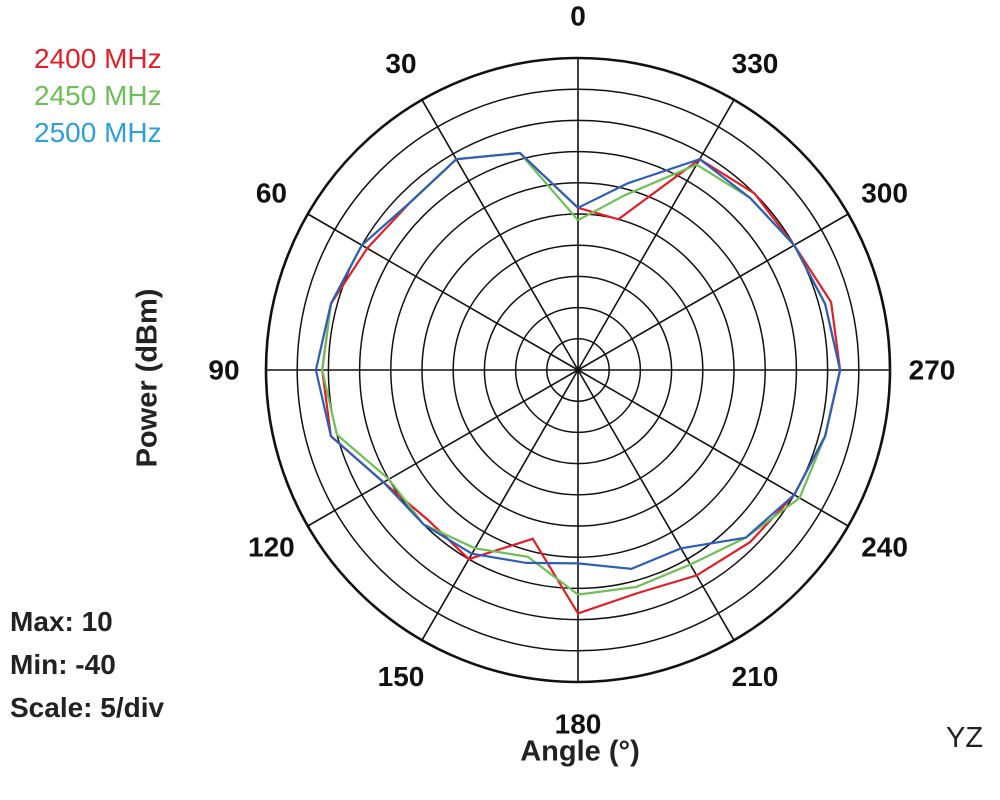 This screenshot has width=1000, height=800. Describe the element at coordinates (578, 724) in the screenshot. I see `angle-tick-label: 180` at that location.